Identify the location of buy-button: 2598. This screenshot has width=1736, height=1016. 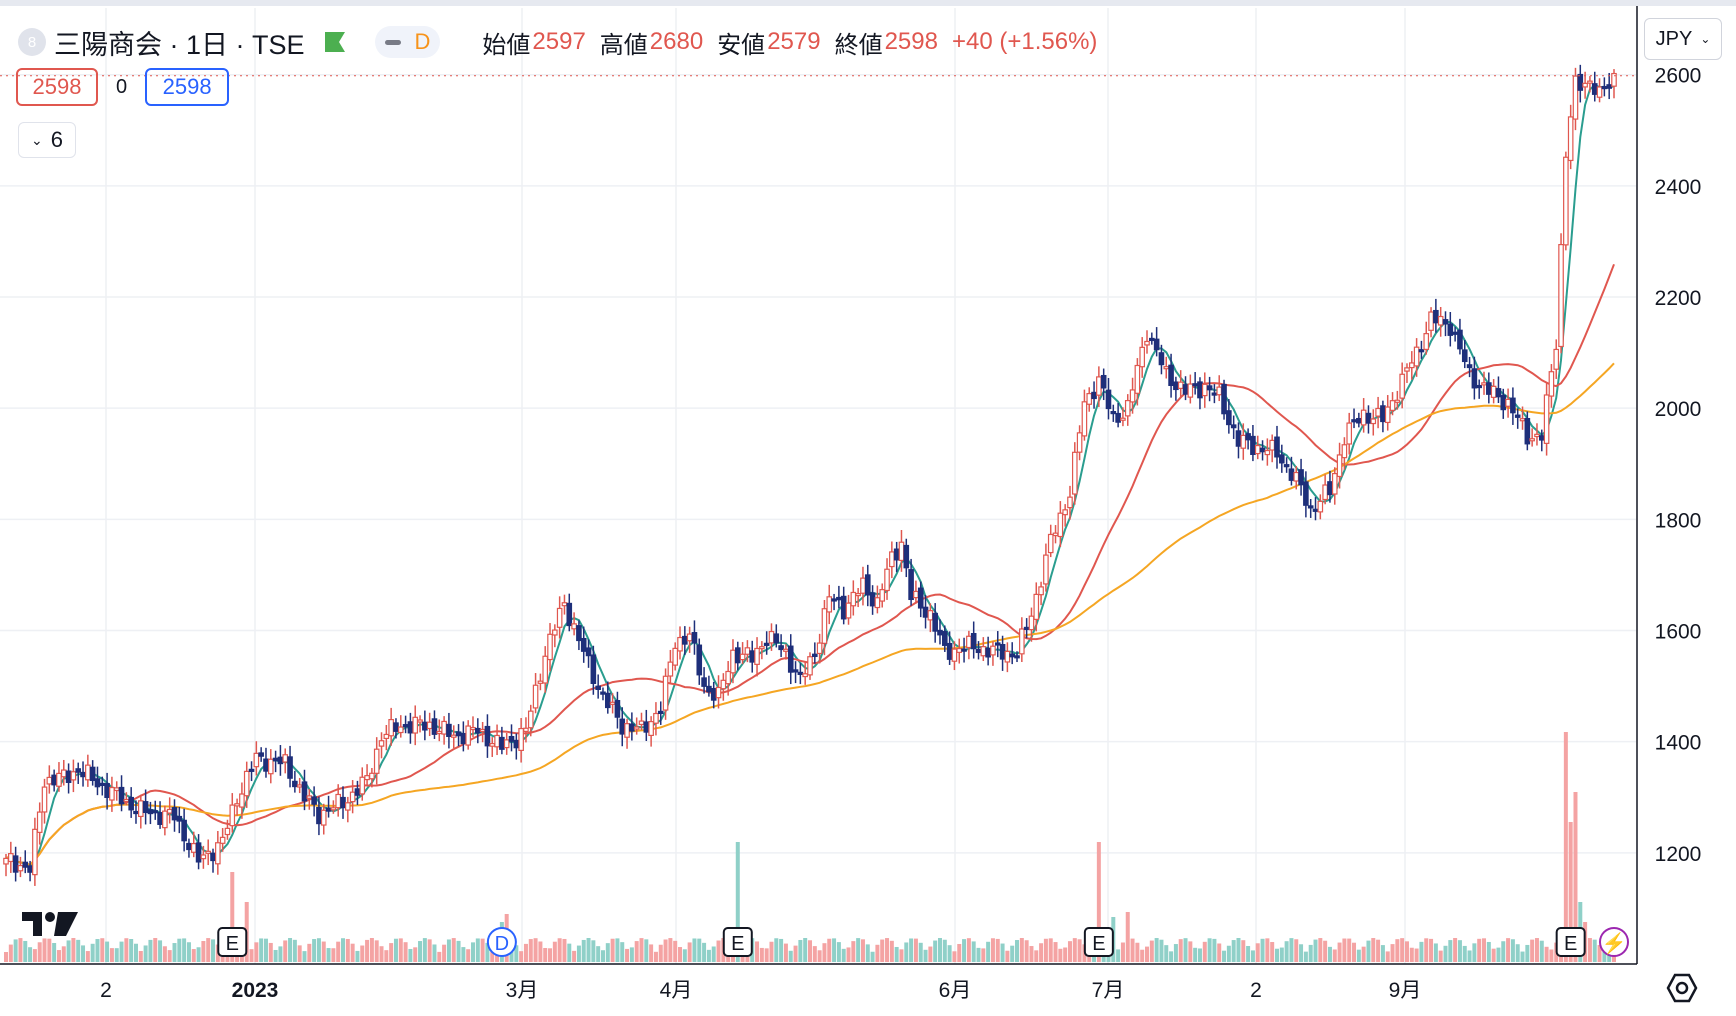
(187, 87).